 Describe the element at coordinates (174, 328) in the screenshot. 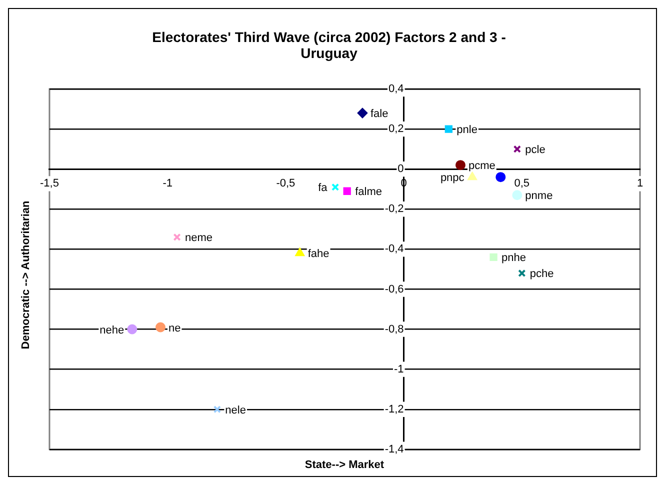

I see `series-label: ne` at that location.